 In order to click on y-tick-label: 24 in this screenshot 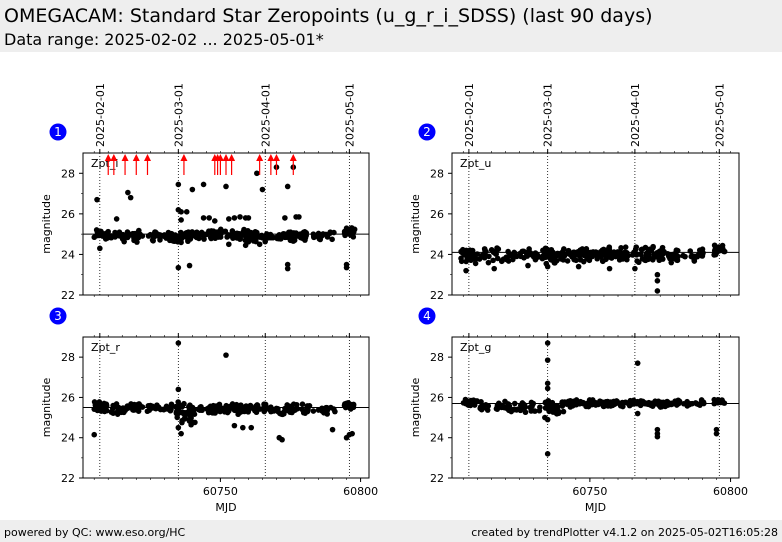, I will do `click(437, 254)`.